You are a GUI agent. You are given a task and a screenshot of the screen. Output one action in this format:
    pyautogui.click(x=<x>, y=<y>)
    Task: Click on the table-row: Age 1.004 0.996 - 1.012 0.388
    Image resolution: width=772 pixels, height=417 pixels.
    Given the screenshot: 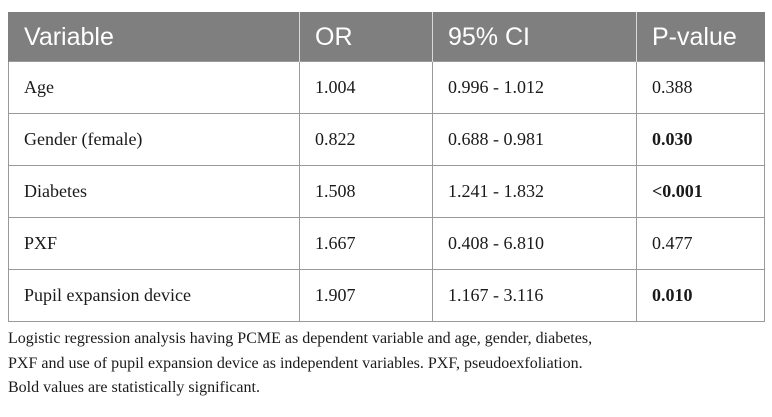 What is the action you would take?
    pyautogui.click(x=386, y=87)
    